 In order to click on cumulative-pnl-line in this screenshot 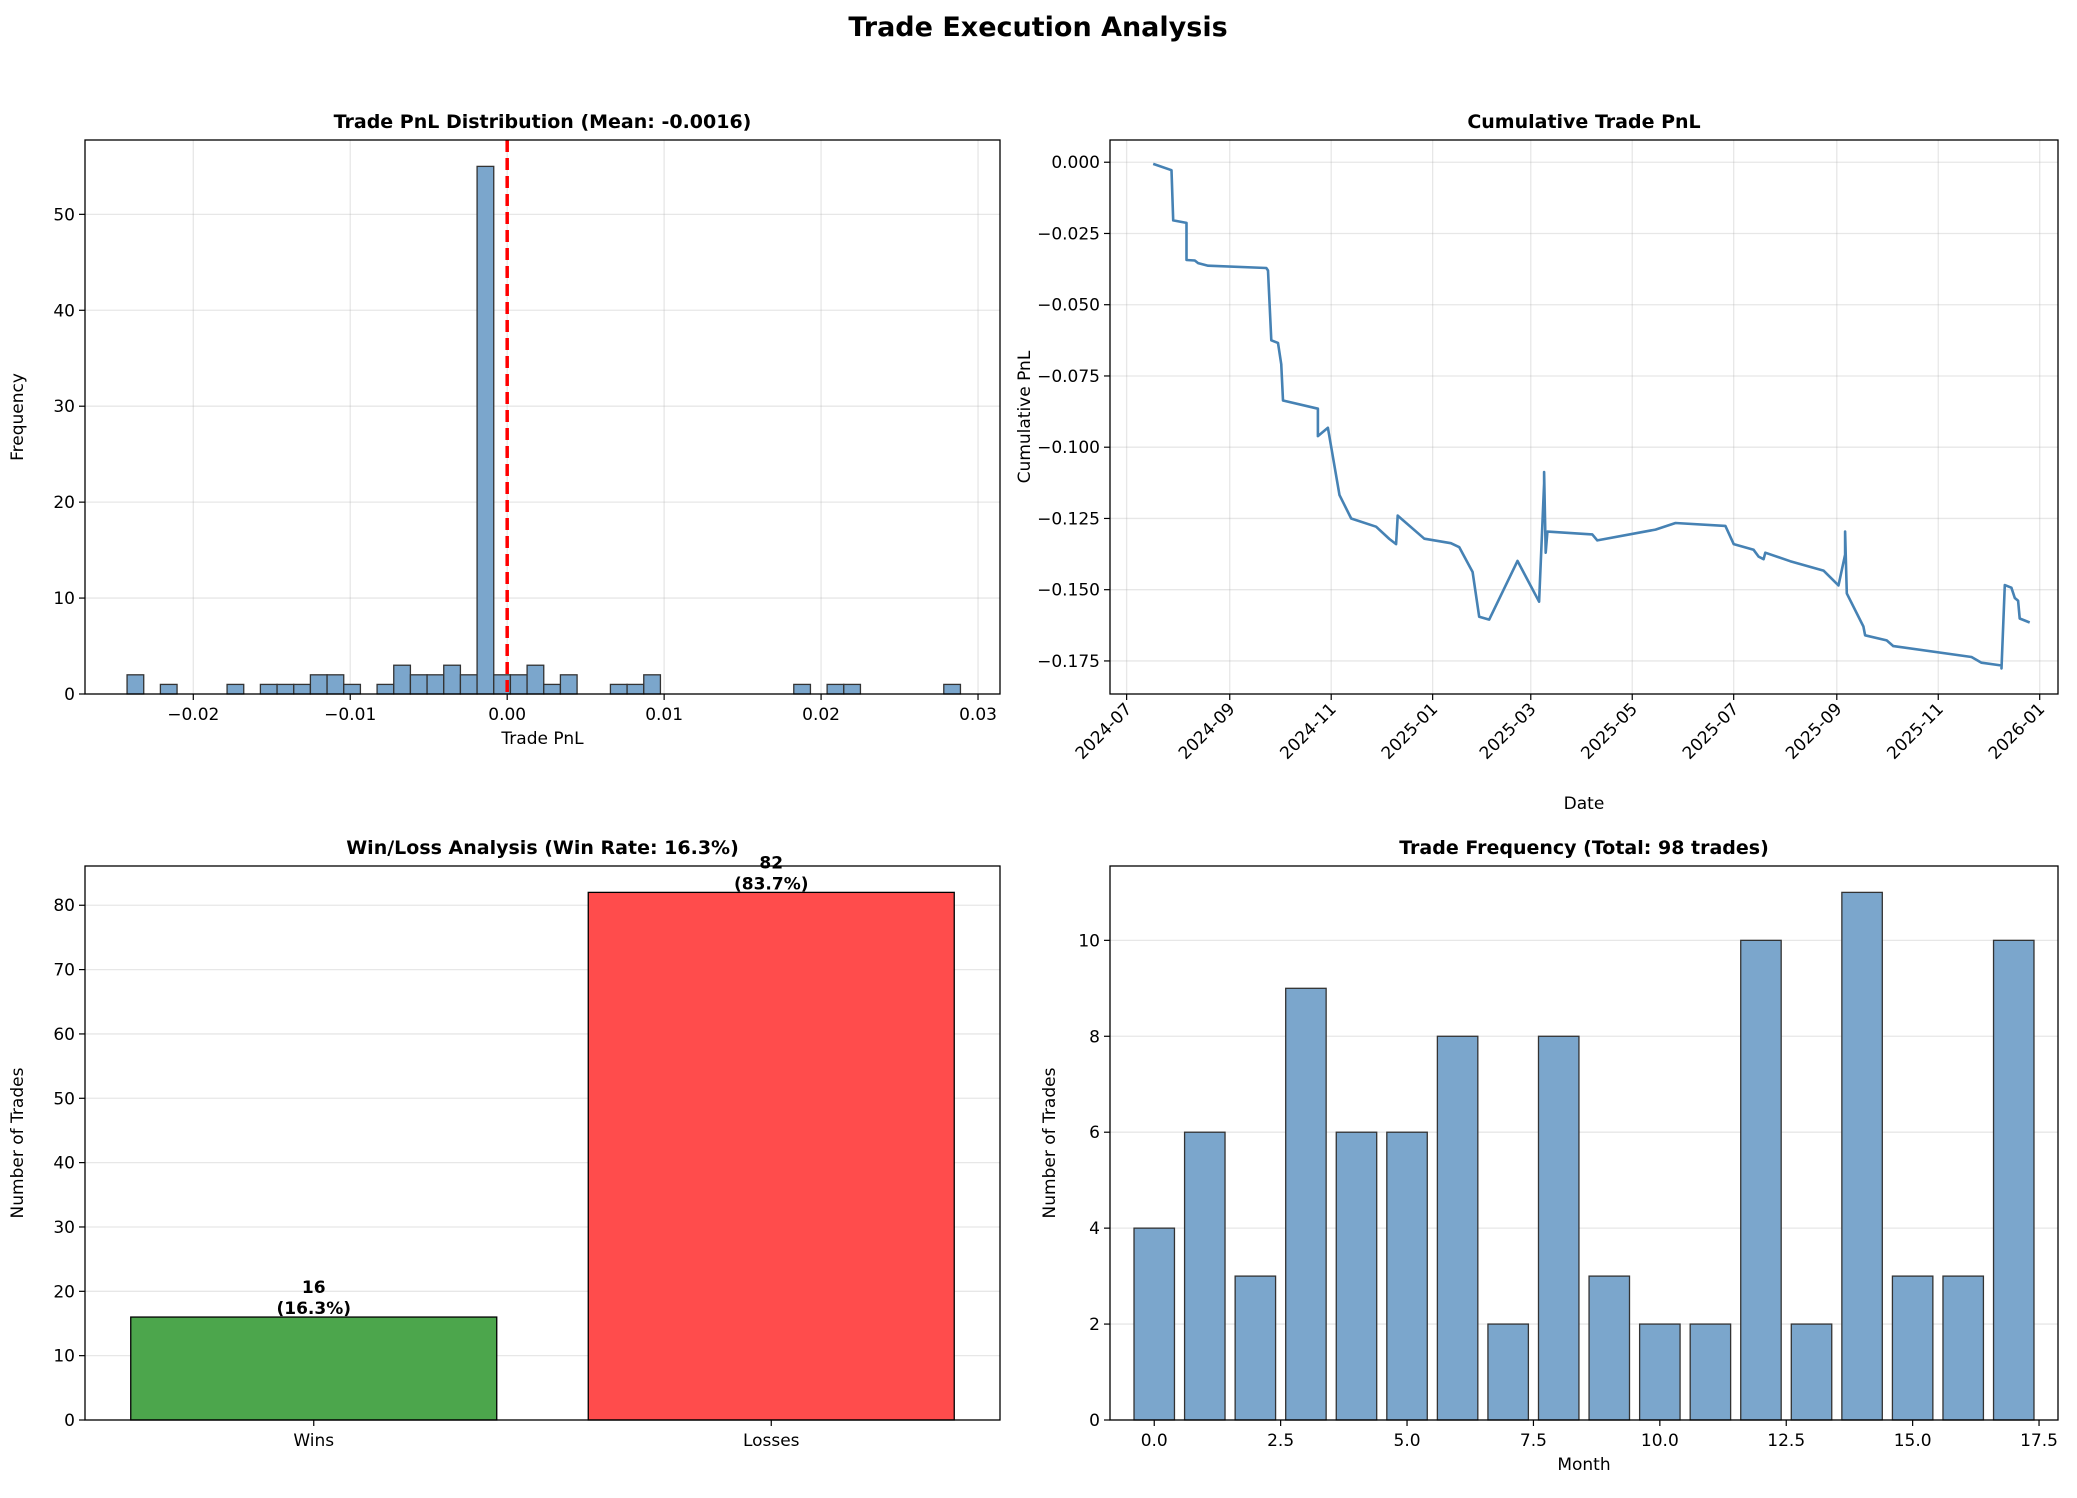, I will do `click(1591, 416)`.